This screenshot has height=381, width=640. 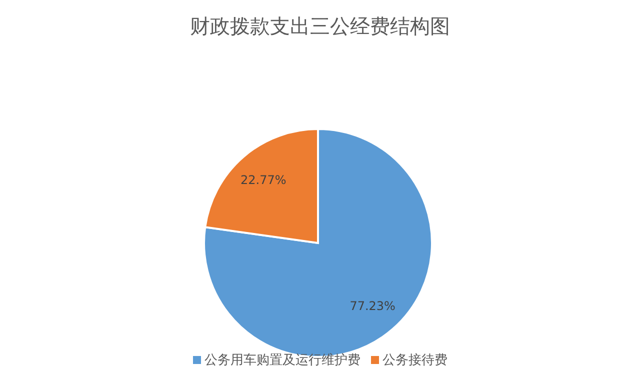 What do you see at coordinates (320, 26) in the screenshot?
I see `chart-title: 财政拨款支出三公经费结构图` at bounding box center [320, 26].